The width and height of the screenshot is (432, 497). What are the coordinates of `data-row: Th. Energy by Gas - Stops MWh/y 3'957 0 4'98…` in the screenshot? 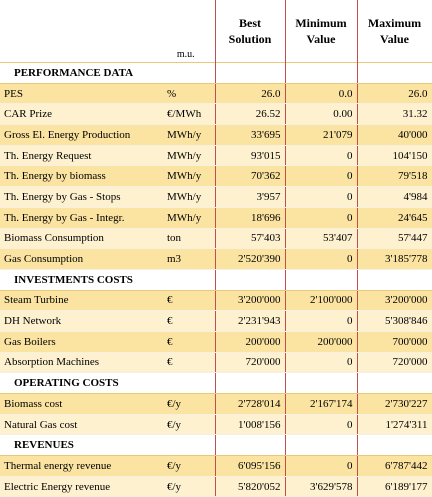 It's located at (216, 197).